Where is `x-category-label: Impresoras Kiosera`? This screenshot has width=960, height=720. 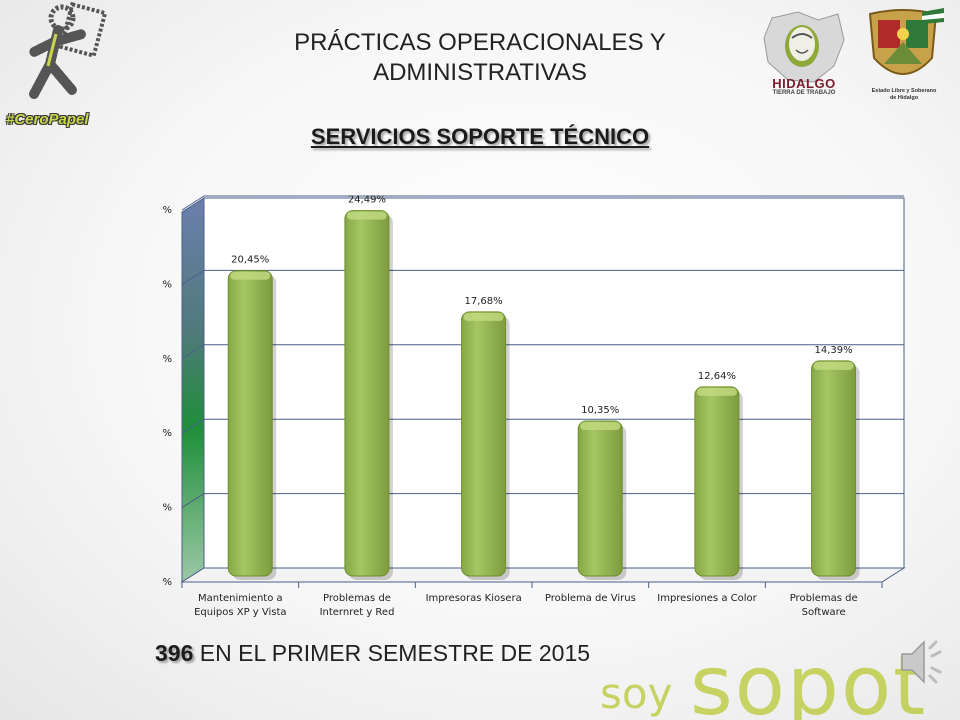 x-category-label: Impresoras Kiosera is located at coordinates (474, 598).